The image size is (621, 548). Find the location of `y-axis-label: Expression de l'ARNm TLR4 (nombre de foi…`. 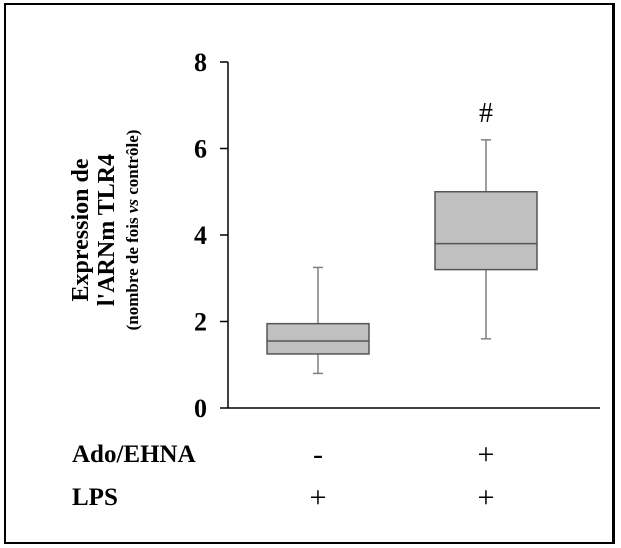

y-axis-label: Expression de l'ARNm TLR4 (nombre de foi… is located at coordinates (105, 230).